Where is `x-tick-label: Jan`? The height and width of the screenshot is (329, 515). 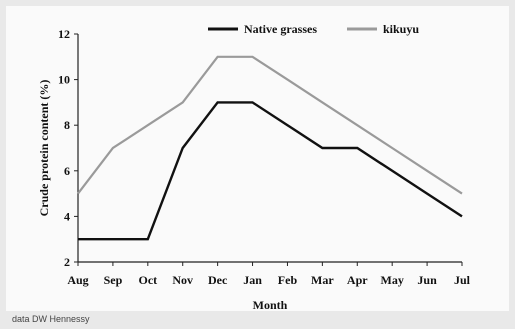
x-tick-label: Jan is located at coordinates (252, 280).